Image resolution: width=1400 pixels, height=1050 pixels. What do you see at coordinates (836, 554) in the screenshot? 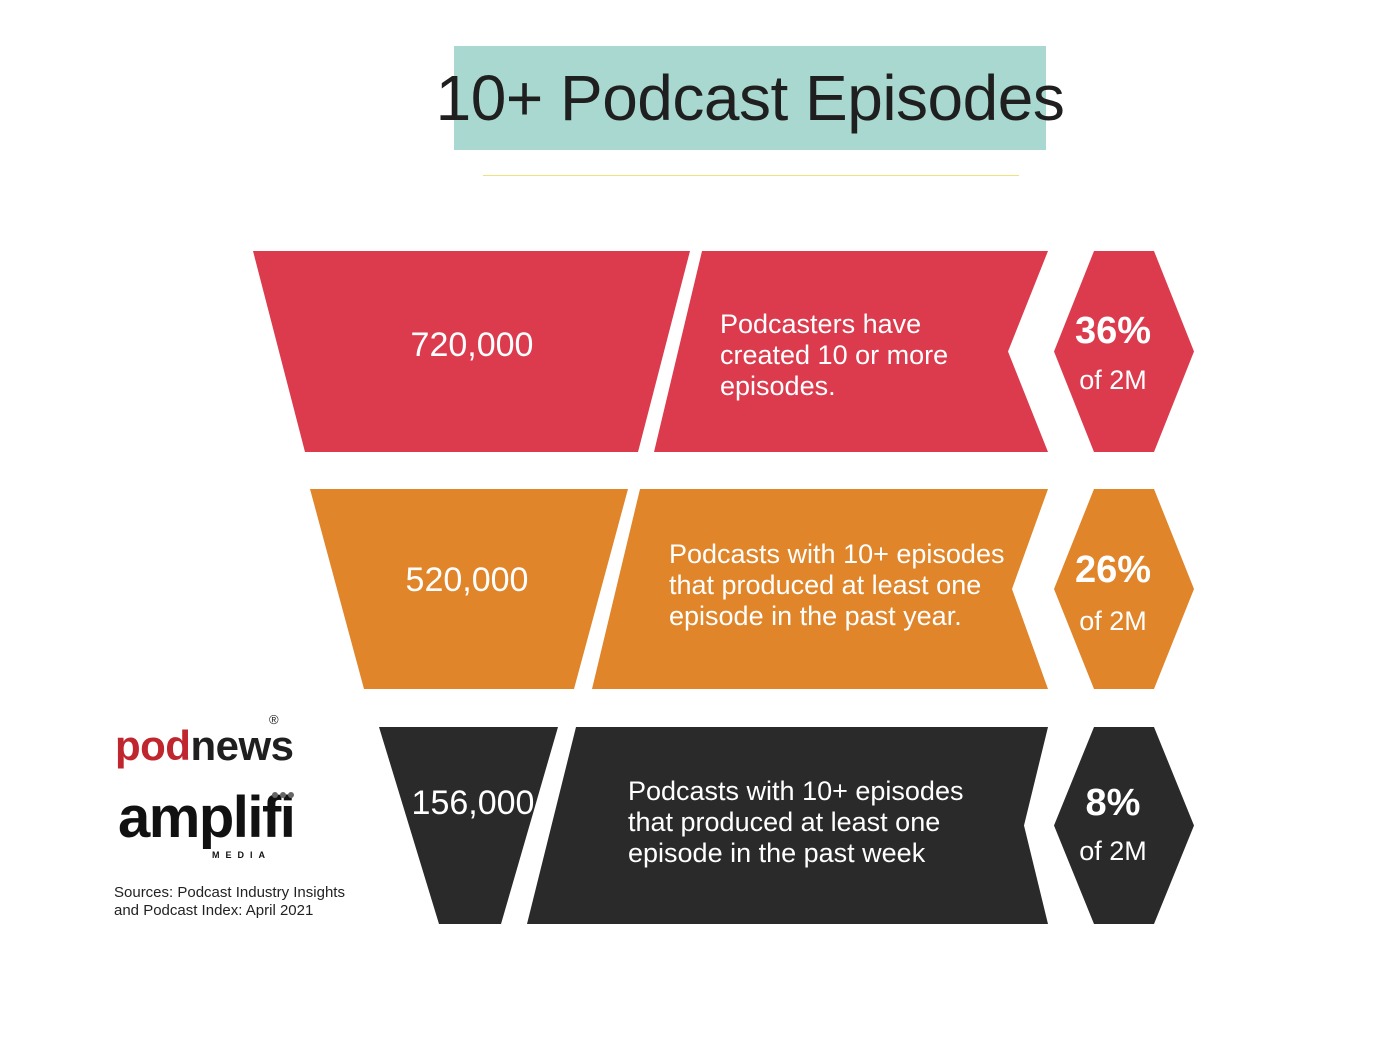
I see `description-line-2-1: Podcasts with 10+ episodes` at bounding box center [836, 554].